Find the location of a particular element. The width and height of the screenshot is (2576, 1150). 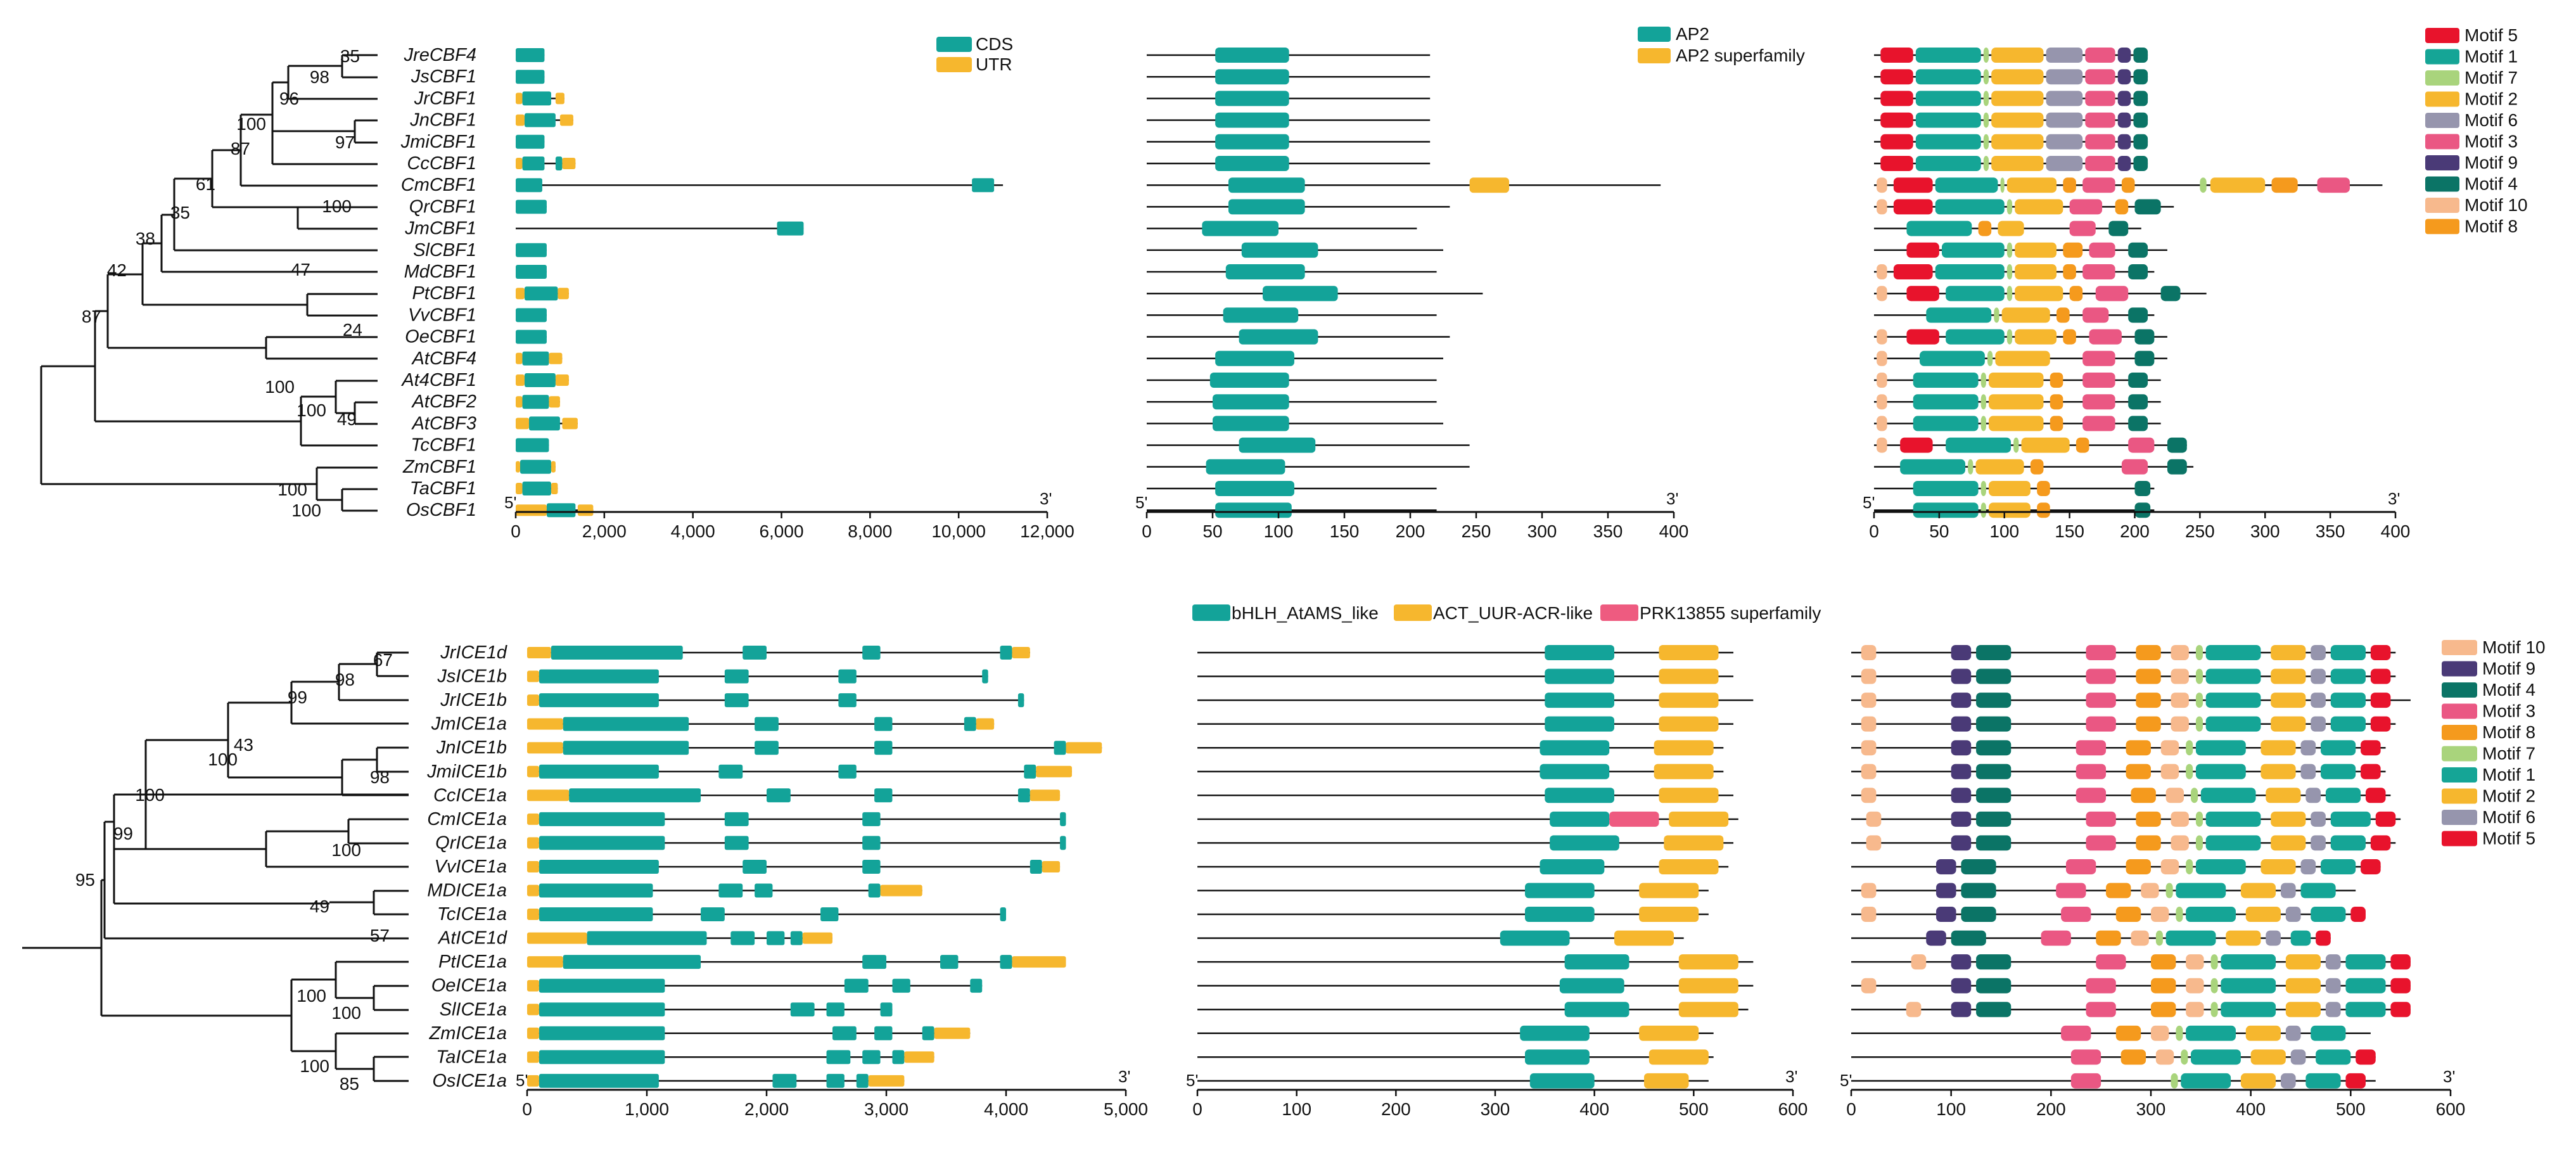

leaf-label: VvICE1a is located at coordinates (471, 867).